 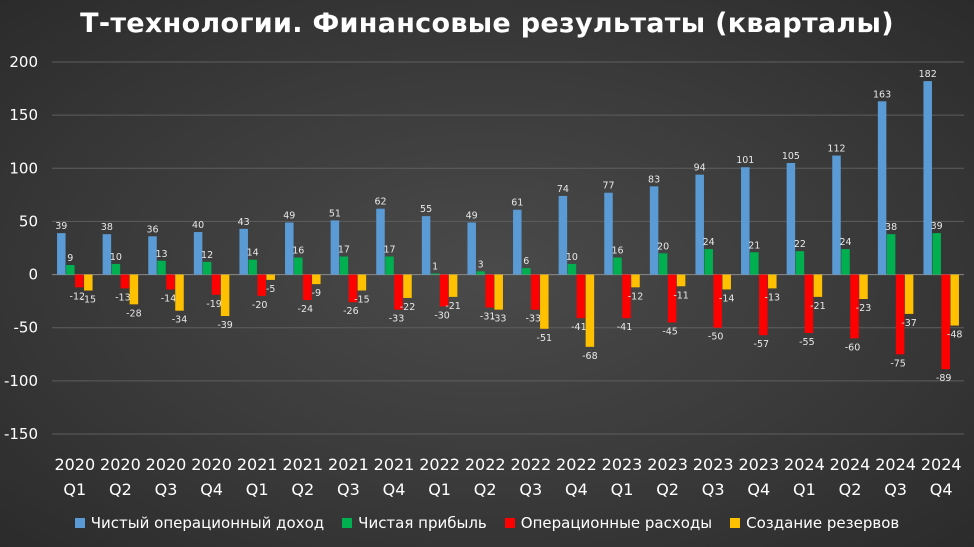 I want to click on data-label: 20, so click(x=663, y=246).